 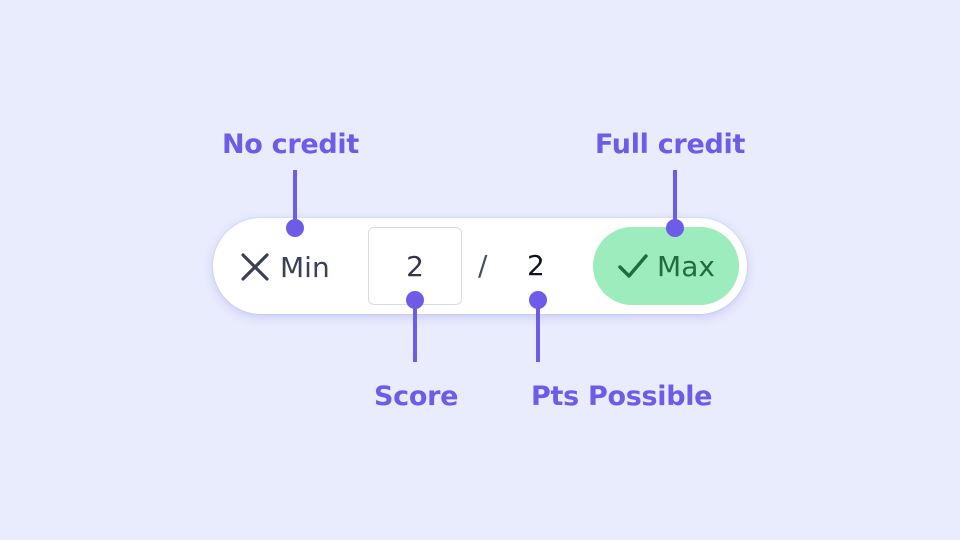 I want to click on full-credit-label: Full credit, so click(x=670, y=144).